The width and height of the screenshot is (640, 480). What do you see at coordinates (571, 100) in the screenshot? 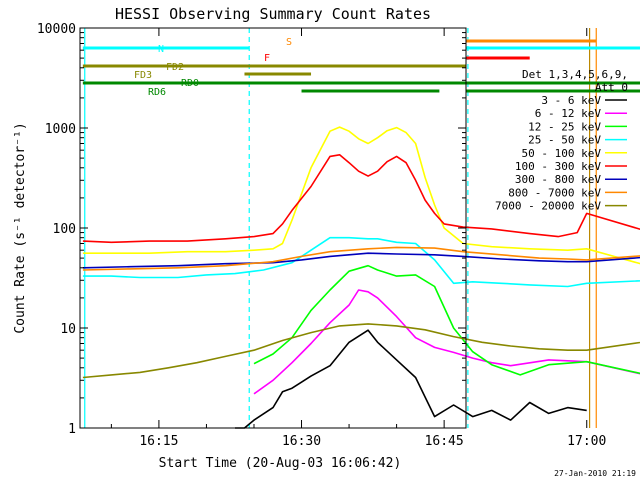
I see `legend-label-0: 3 - 6 keV` at bounding box center [571, 100].